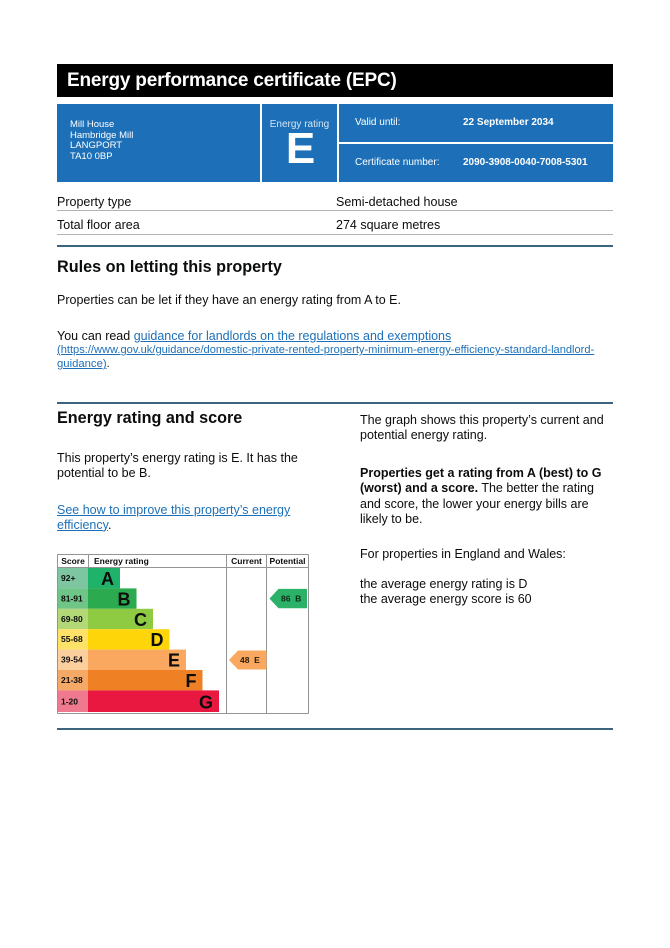 The width and height of the screenshot is (670, 948). I want to click on svg-text: Score, so click(73, 561).